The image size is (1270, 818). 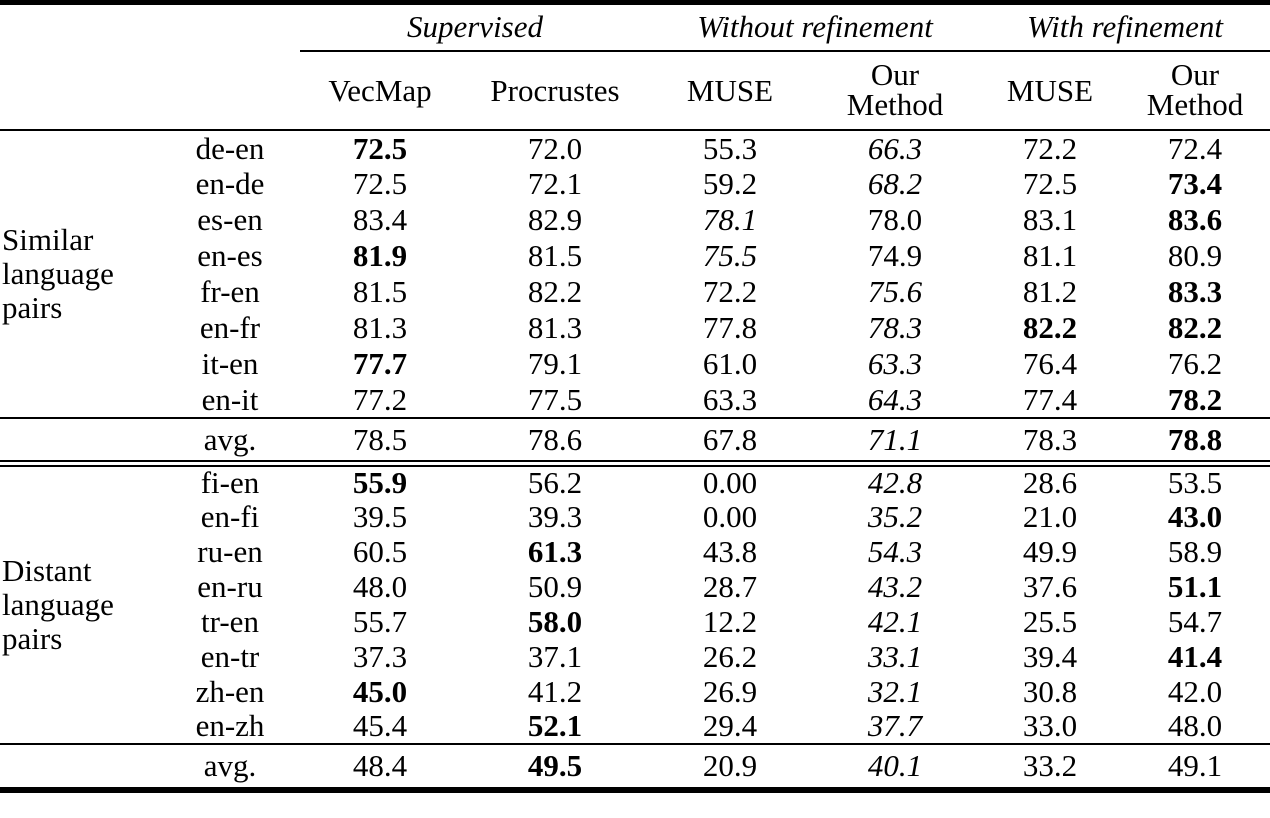 I want to click on value-cell: 55.7, so click(x=380, y=621).